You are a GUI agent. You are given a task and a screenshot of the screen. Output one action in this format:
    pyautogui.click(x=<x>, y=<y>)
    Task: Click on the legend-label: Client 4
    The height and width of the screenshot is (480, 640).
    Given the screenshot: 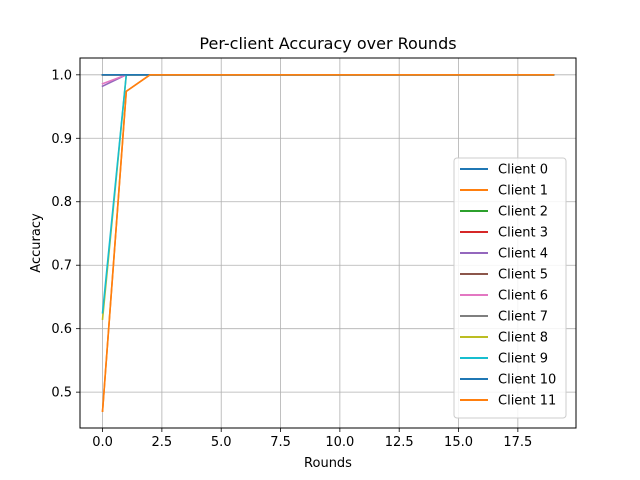 What is the action you would take?
    pyautogui.click(x=523, y=254)
    